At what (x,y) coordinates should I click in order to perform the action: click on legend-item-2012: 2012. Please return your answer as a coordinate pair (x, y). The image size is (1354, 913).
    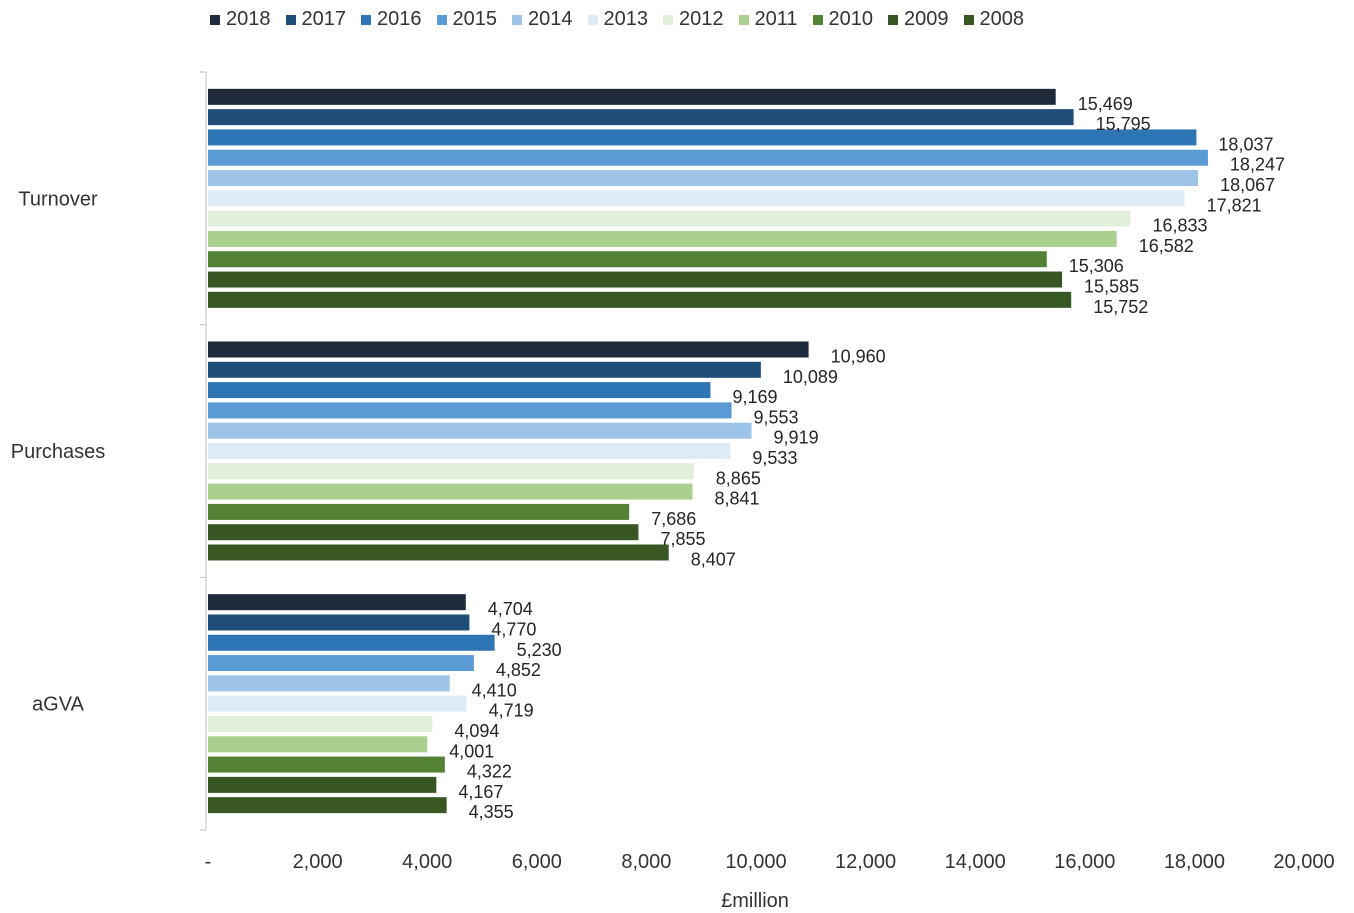
    Looking at the image, I should click on (693, 19).